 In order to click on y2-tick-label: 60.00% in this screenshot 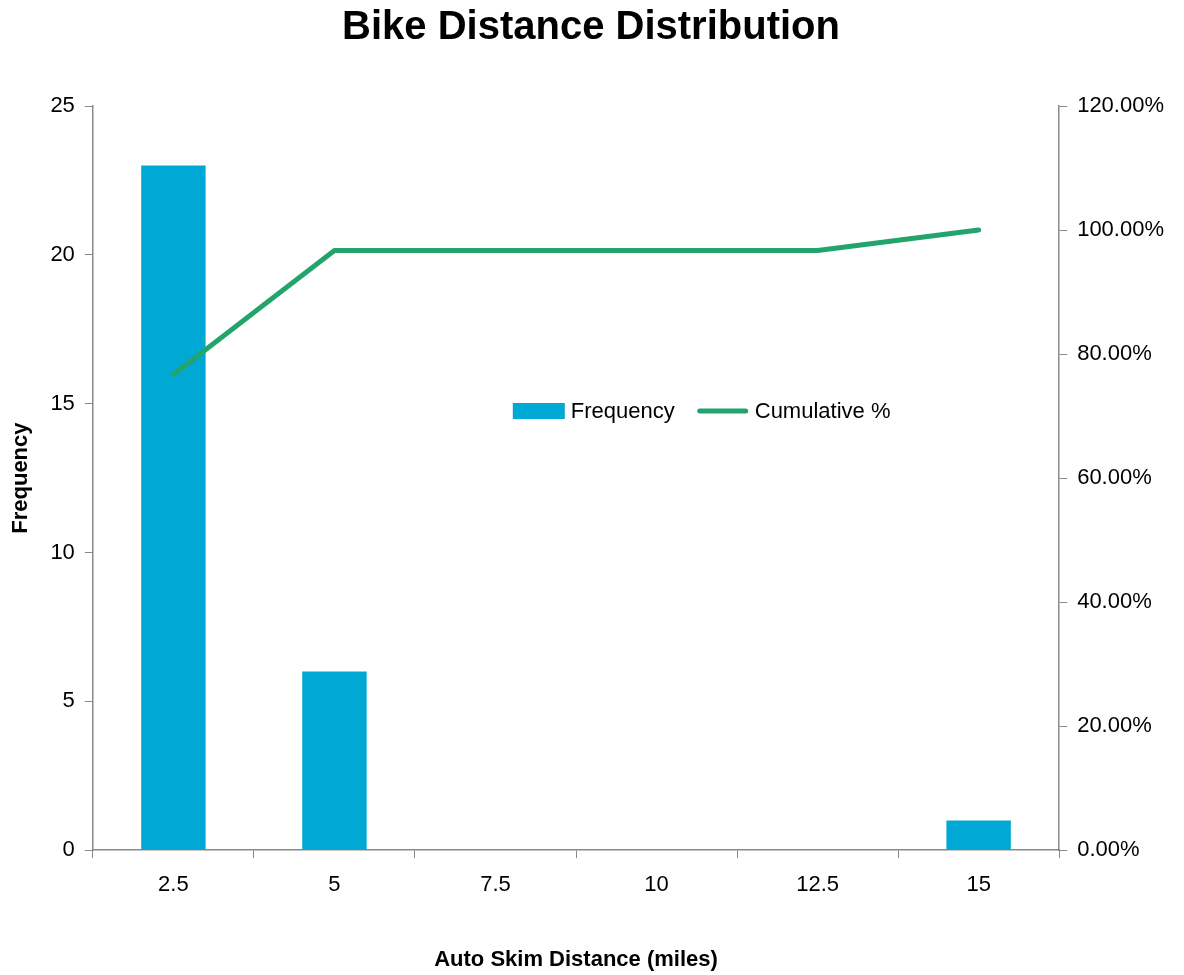, I will do `click(1114, 477)`.